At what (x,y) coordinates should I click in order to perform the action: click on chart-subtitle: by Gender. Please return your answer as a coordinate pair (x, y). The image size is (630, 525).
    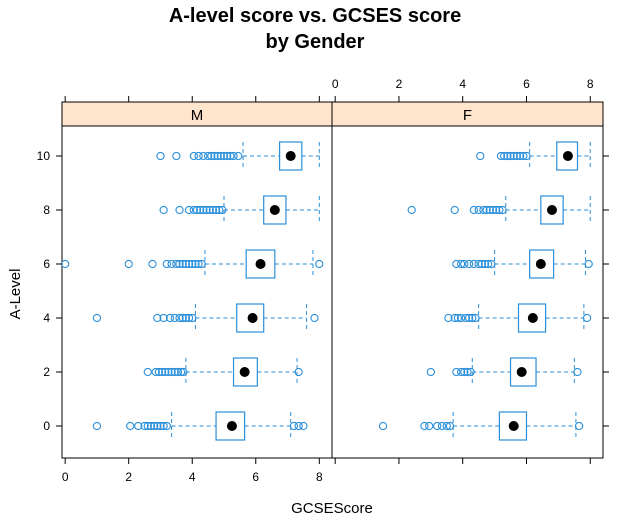
    Looking at the image, I should click on (315, 42).